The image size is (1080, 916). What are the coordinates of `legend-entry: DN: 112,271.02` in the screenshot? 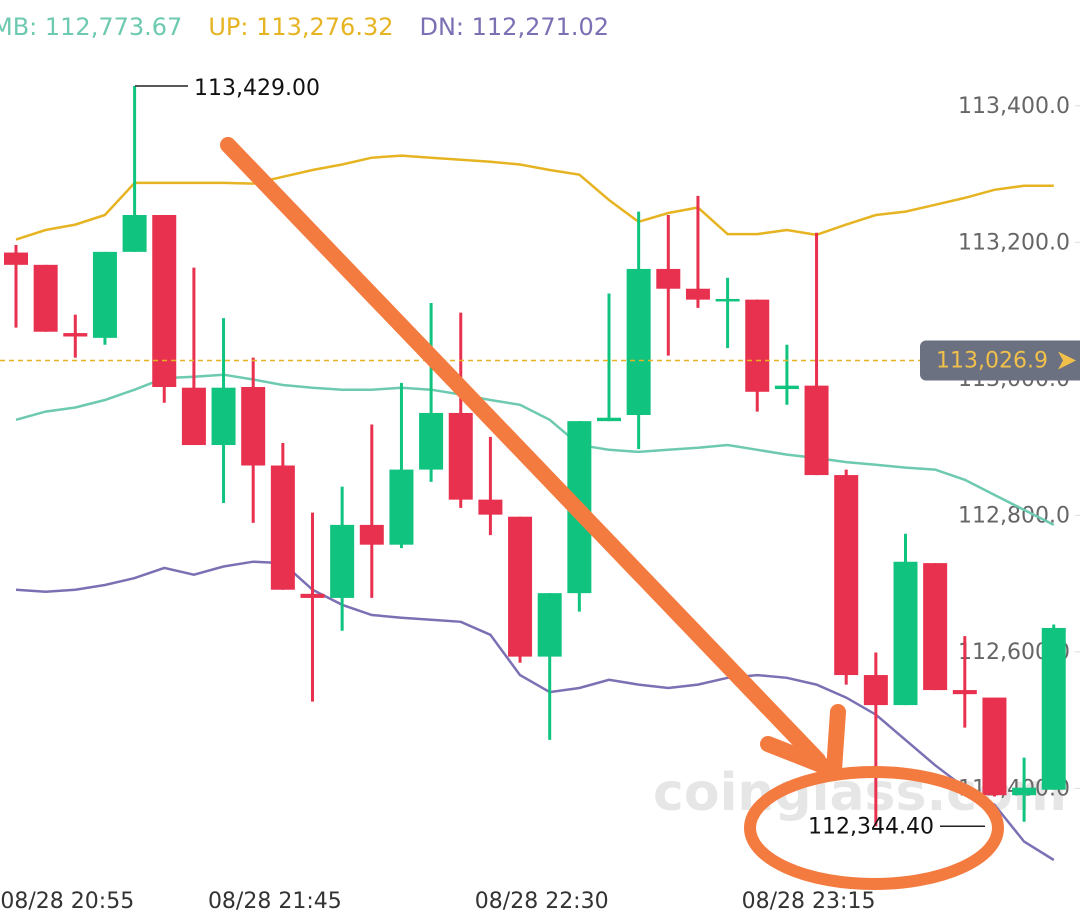 It's located at (514, 27).